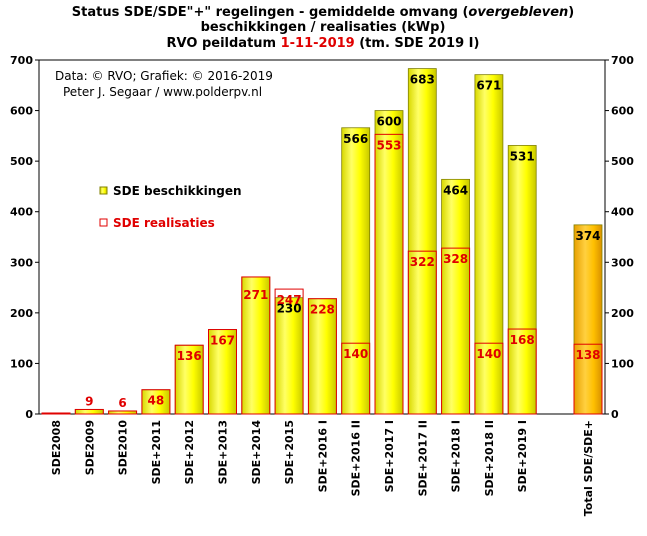 This screenshot has width=647, height=536. What do you see at coordinates (21, 60) in the screenshot?
I see `y-tick-label-left: 700` at bounding box center [21, 60].